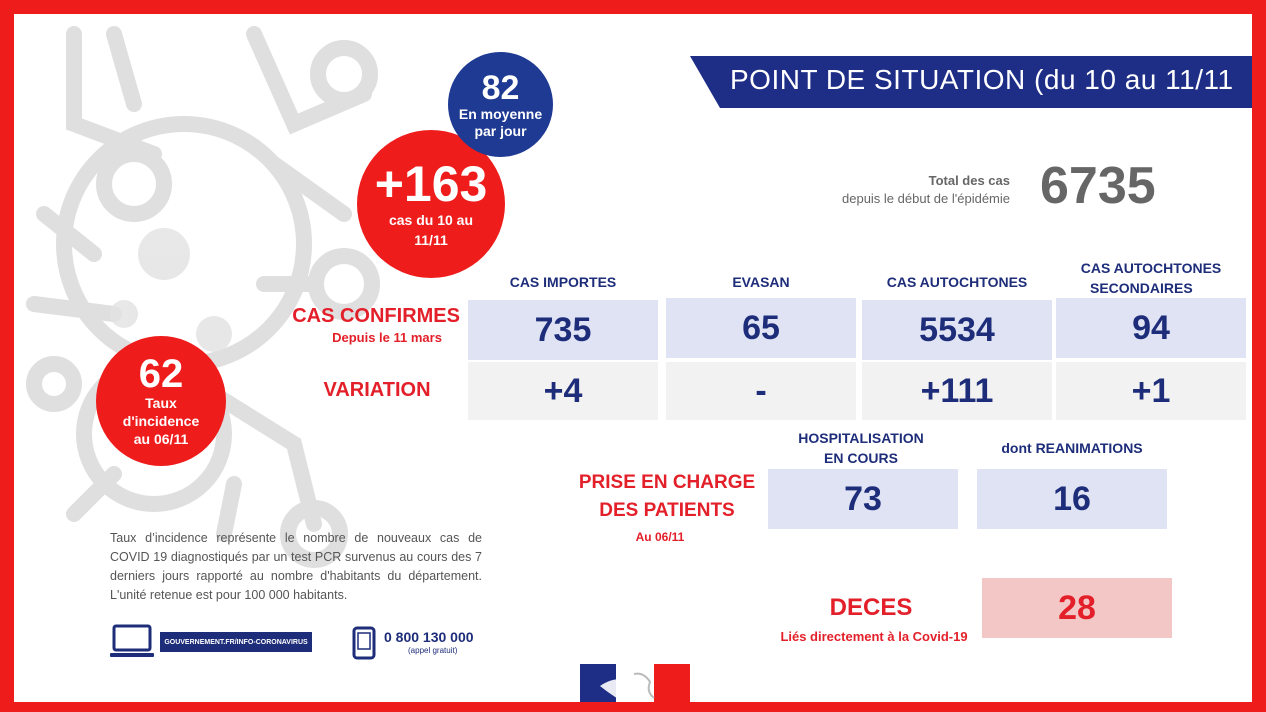  What do you see at coordinates (982, 79) in the screenshot?
I see `banner-title: POINT DE SITUATION (du 10 au 11/11` at bounding box center [982, 79].